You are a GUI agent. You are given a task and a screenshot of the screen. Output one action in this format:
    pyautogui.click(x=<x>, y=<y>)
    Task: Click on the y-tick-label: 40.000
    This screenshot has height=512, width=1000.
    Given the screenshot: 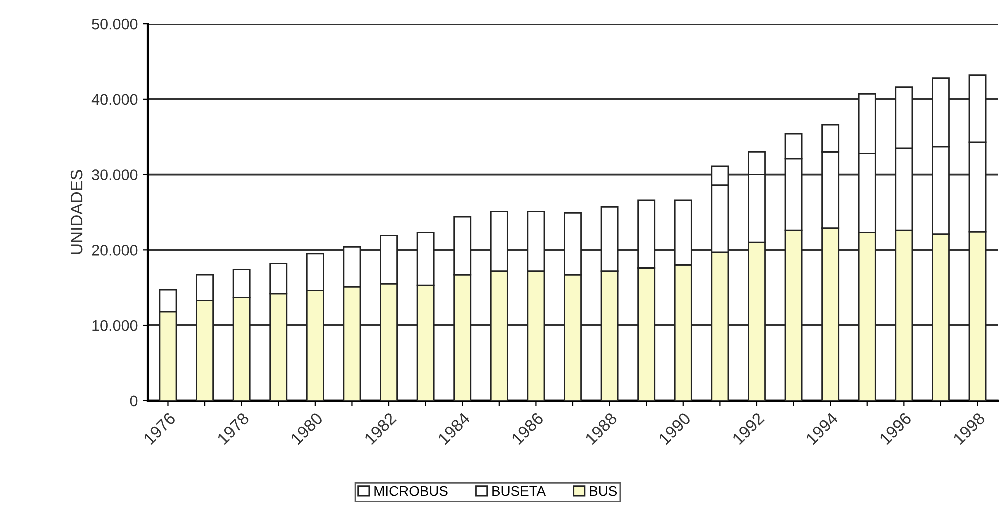 What is the action you would take?
    pyautogui.click(x=115, y=100)
    